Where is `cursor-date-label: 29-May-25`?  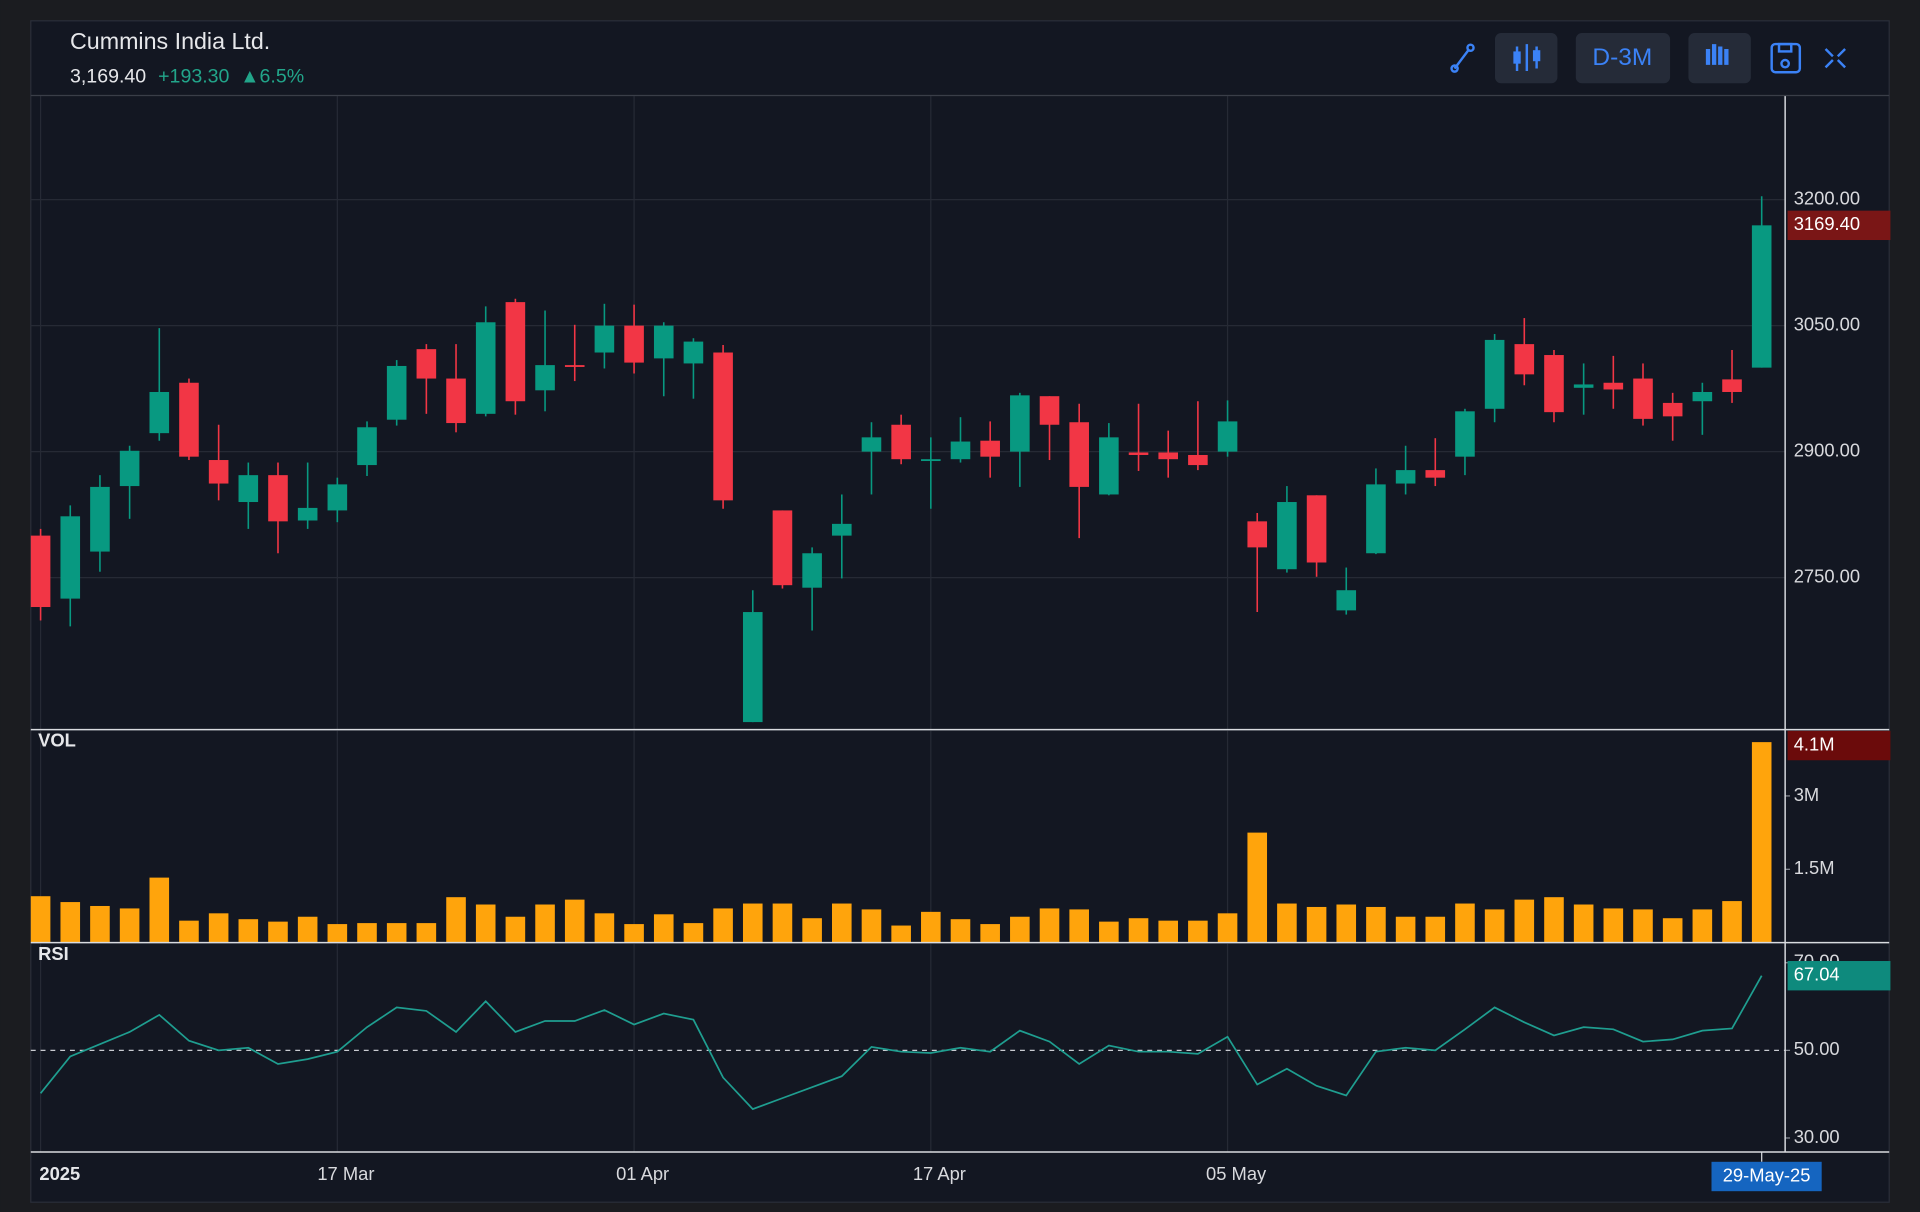
cursor-date-label: 29-May-25 is located at coordinates (1767, 1174).